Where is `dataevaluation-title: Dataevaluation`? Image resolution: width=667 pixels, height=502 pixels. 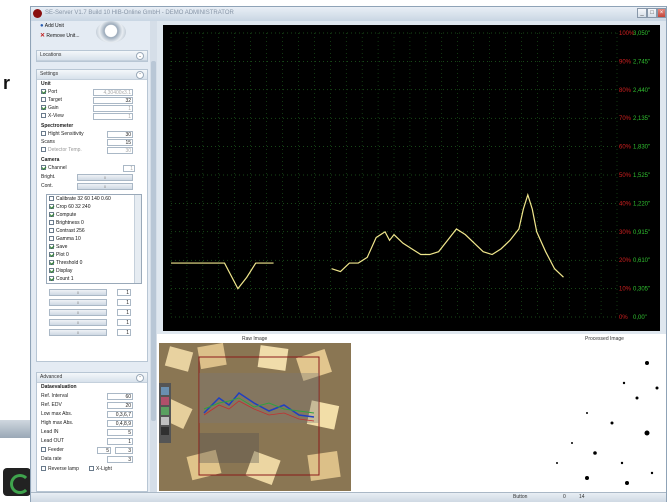
dataevaluation-title: Dataevaluation is located at coordinates (59, 387).